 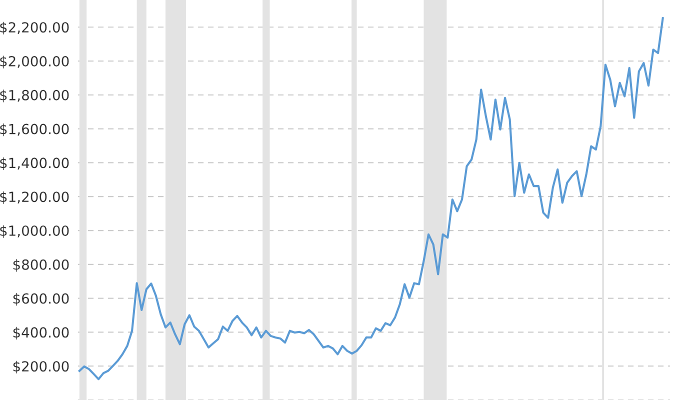 What do you see at coordinates (34, 130) in the screenshot?
I see `y-tick-label: $1,600.00` at bounding box center [34, 130].